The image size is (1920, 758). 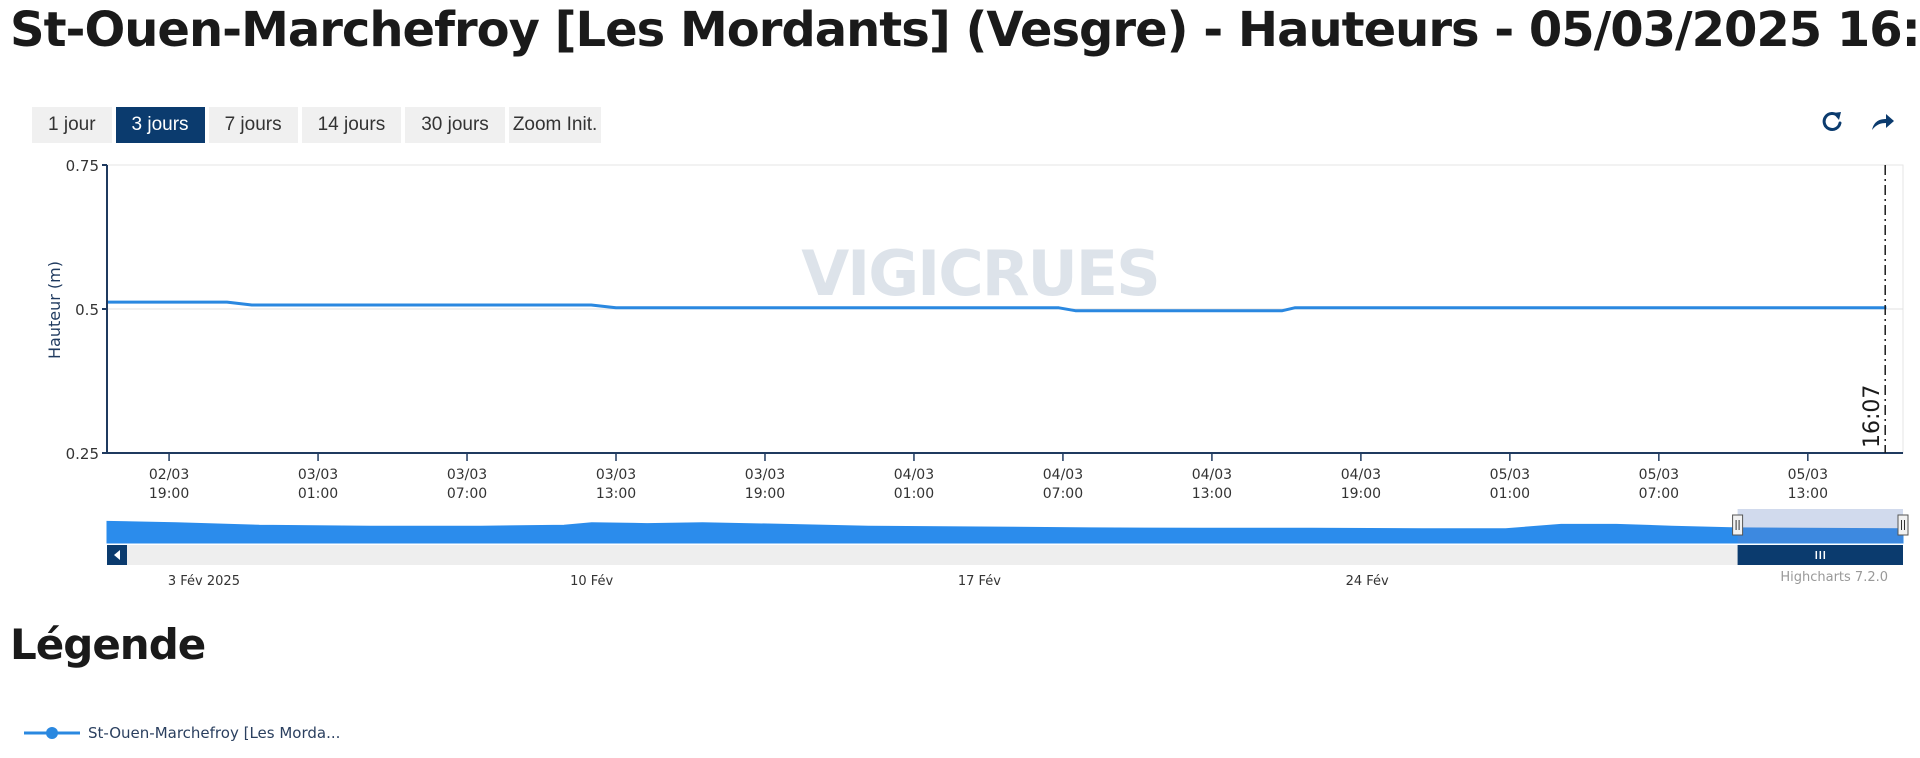 I want to click on range-button-30-days: 30 jours, so click(x=455, y=125).